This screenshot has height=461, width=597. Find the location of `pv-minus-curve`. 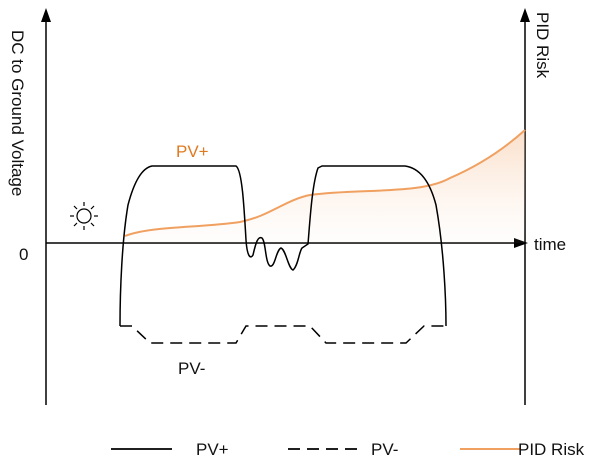

pv-minus-curve is located at coordinates (283, 334).